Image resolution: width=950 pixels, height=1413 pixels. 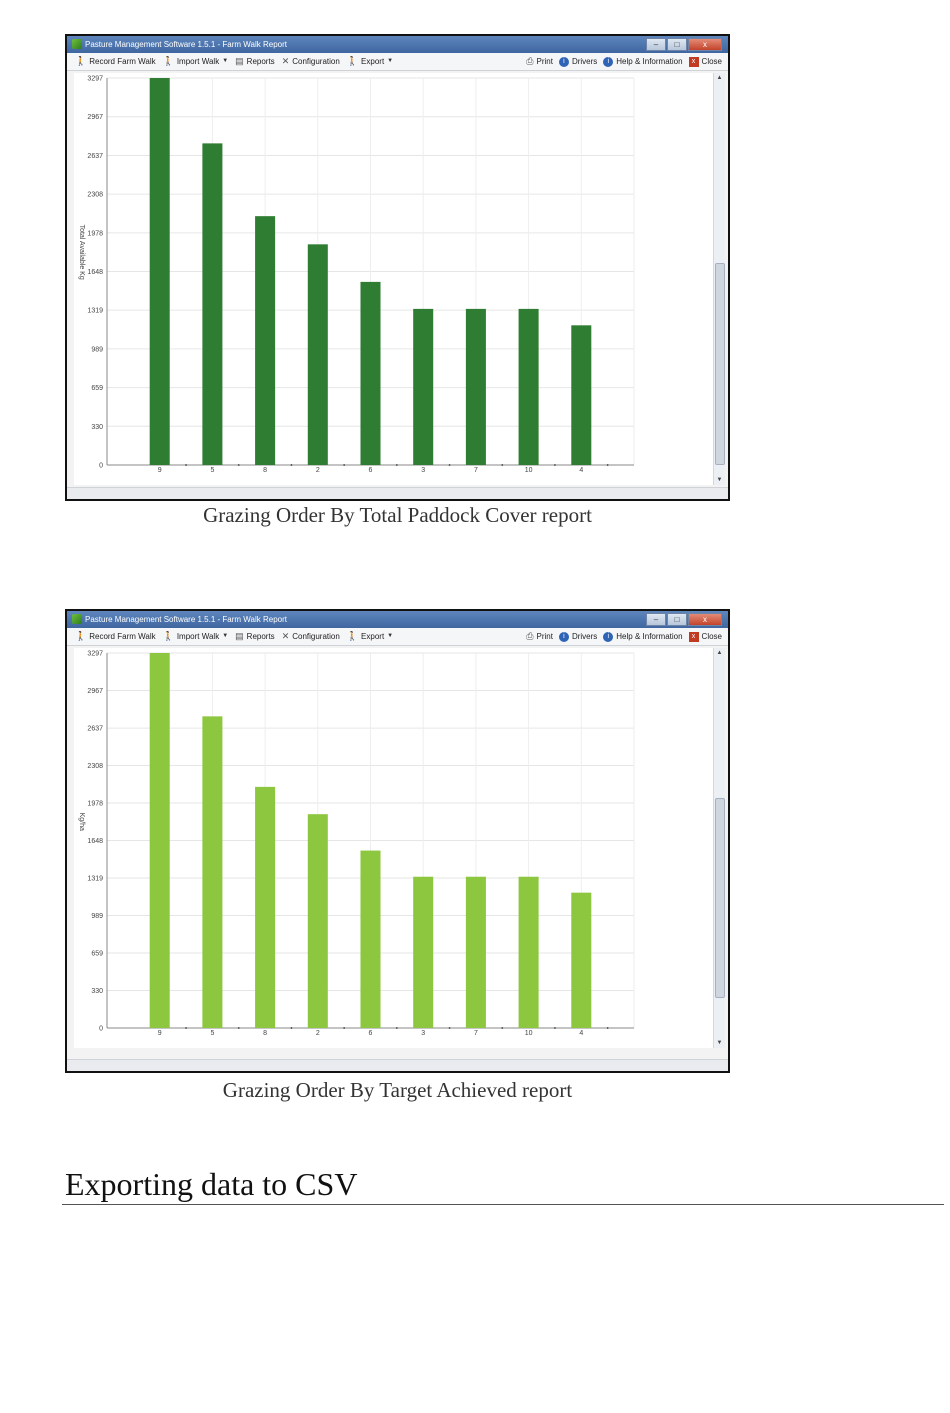 What do you see at coordinates (397, 1090) in the screenshot?
I see `caption-target-achieved: Grazing Order By Target Achieved report` at bounding box center [397, 1090].